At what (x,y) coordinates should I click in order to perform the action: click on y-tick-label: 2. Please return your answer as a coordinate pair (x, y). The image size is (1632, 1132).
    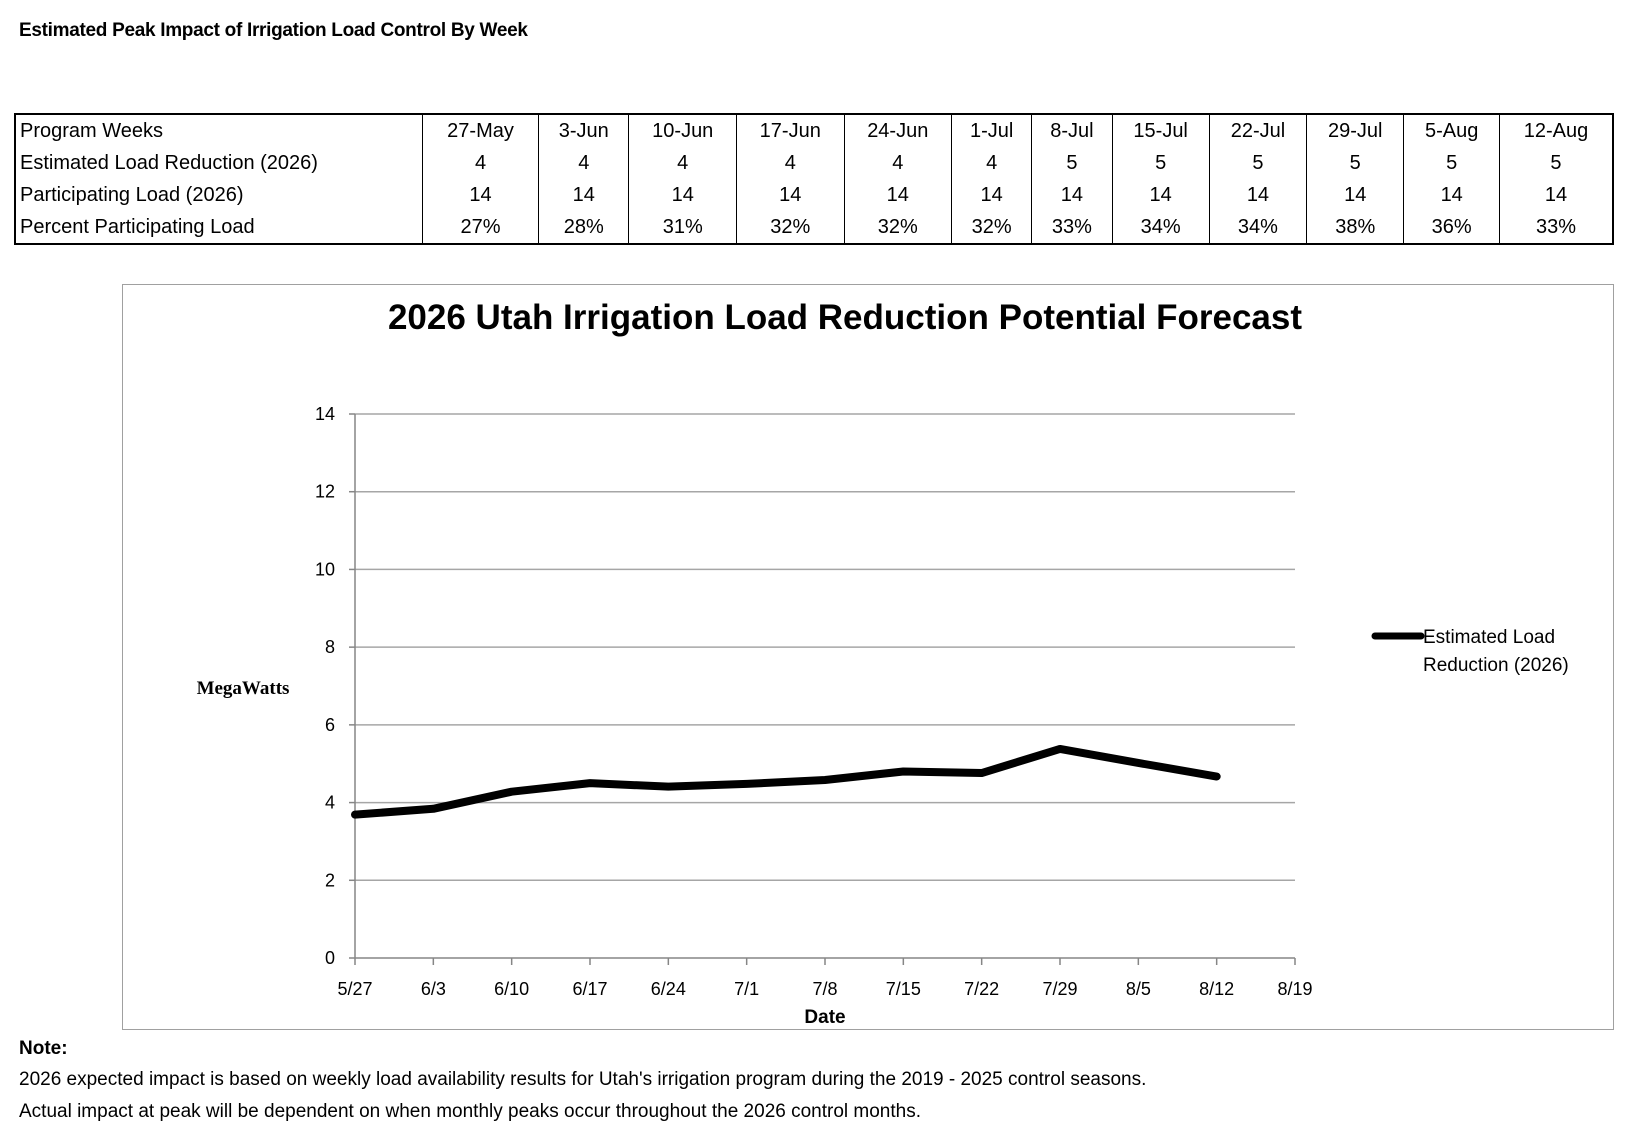
    Looking at the image, I should click on (330, 880).